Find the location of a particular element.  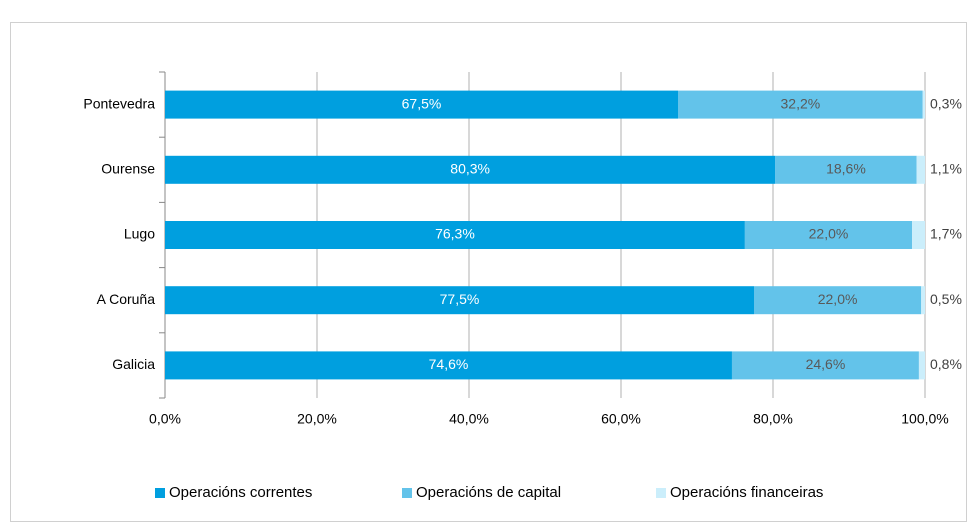

data-label: 74,6% is located at coordinates (449, 364).